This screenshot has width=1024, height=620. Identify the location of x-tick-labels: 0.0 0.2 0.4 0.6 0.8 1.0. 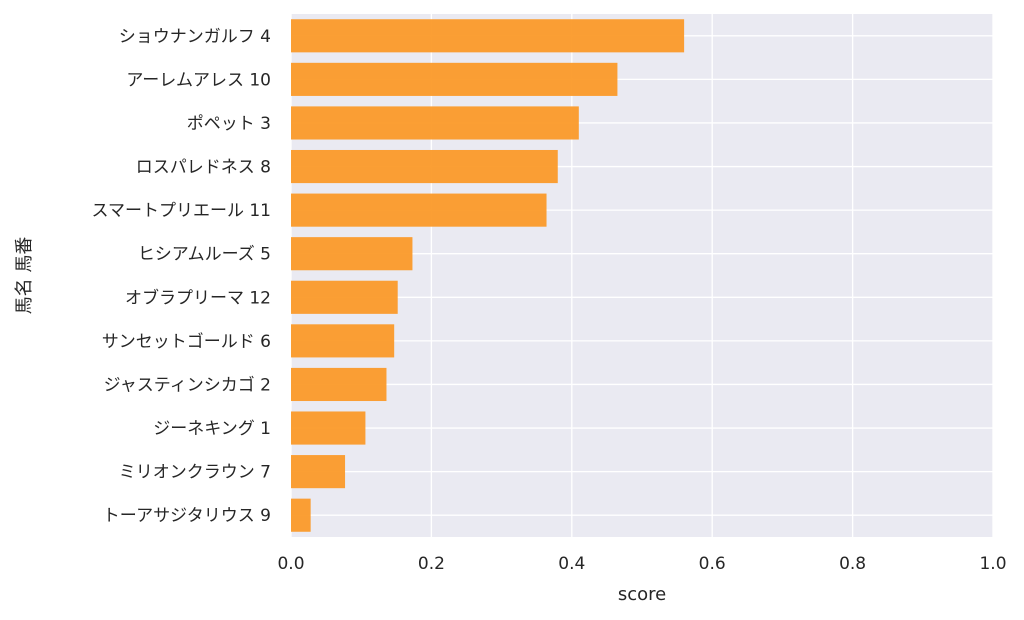
(641, 564).